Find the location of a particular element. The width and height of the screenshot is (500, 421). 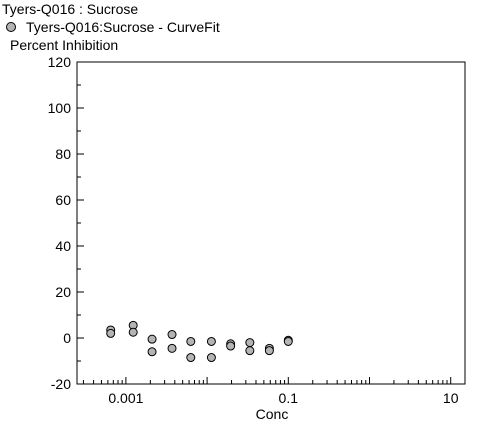

y-tick-label: -20 is located at coordinates (61, 384).